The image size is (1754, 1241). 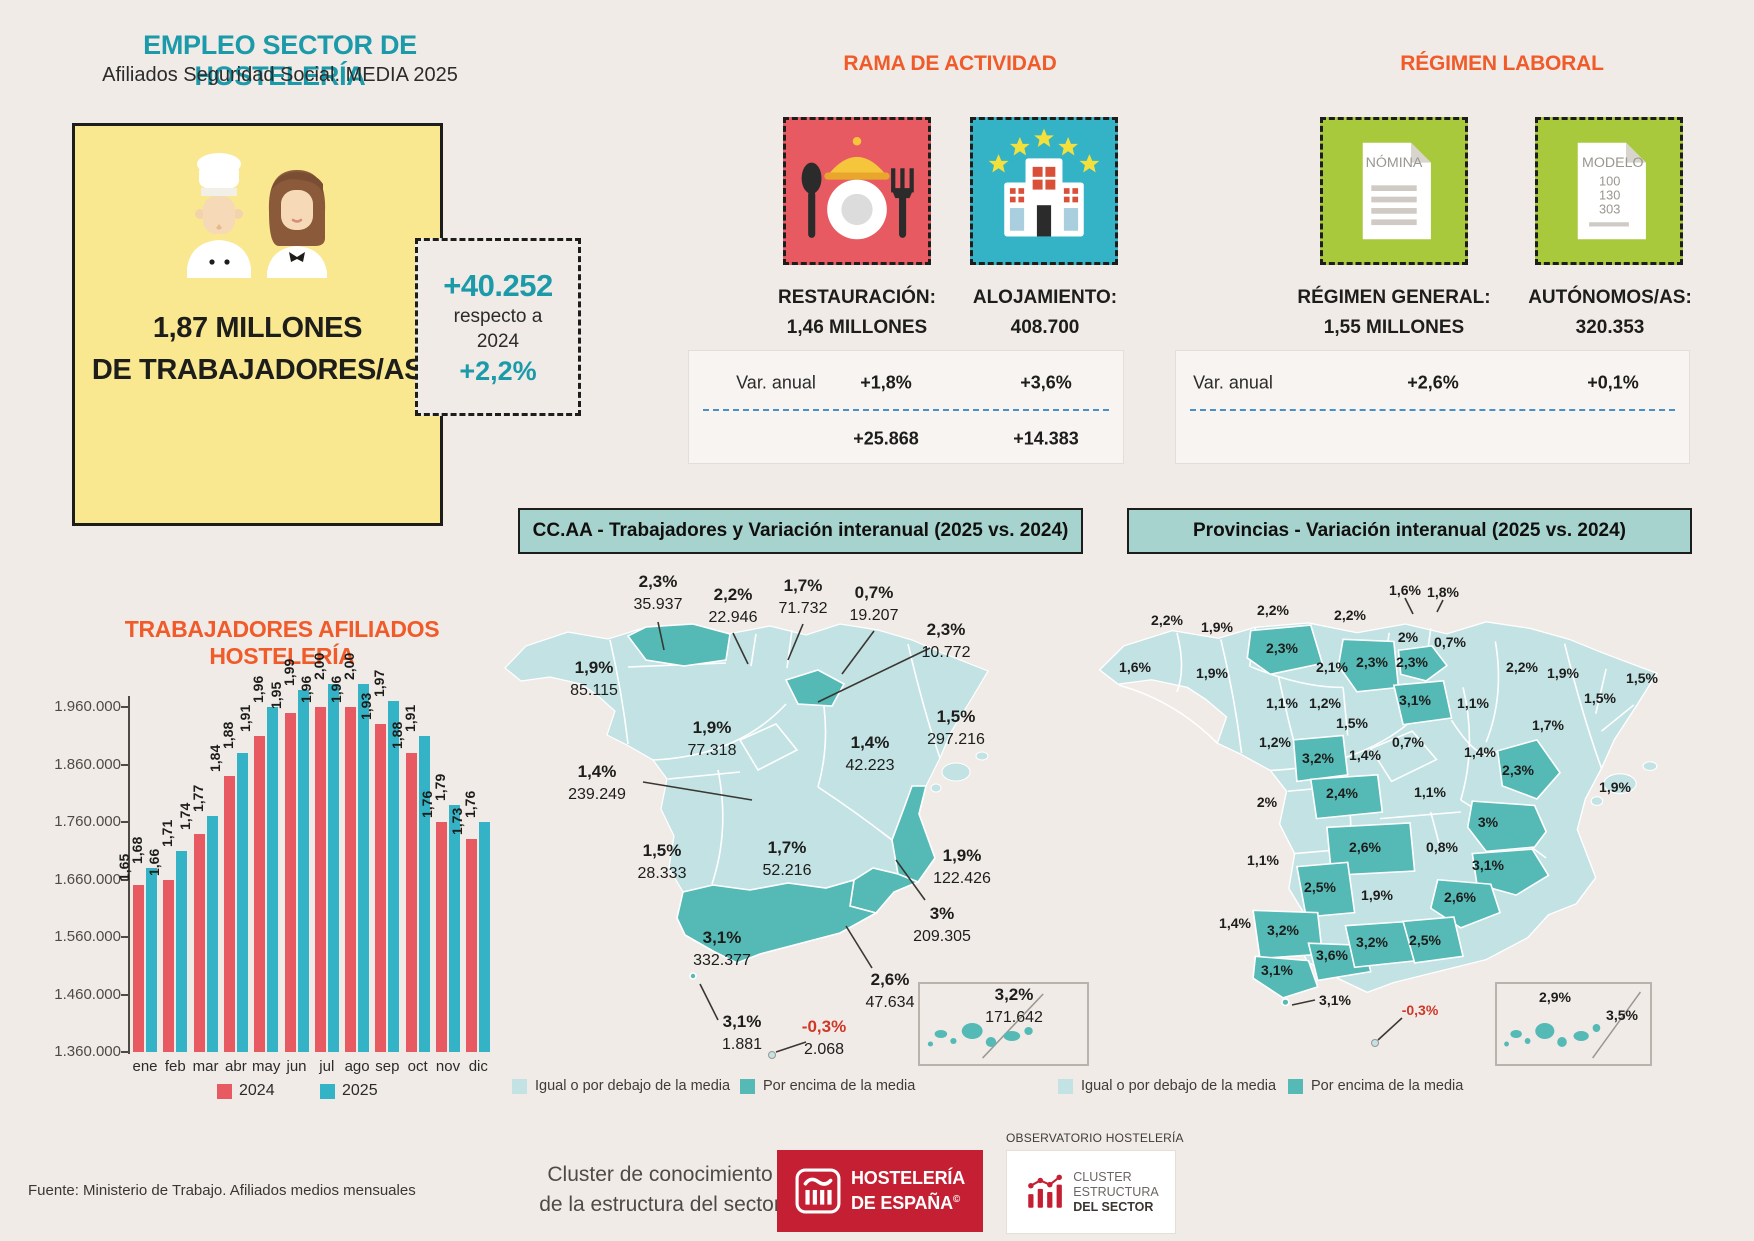 What do you see at coordinates (1609, 180) in the screenshot?
I see `svg-text: 100` at bounding box center [1609, 180].